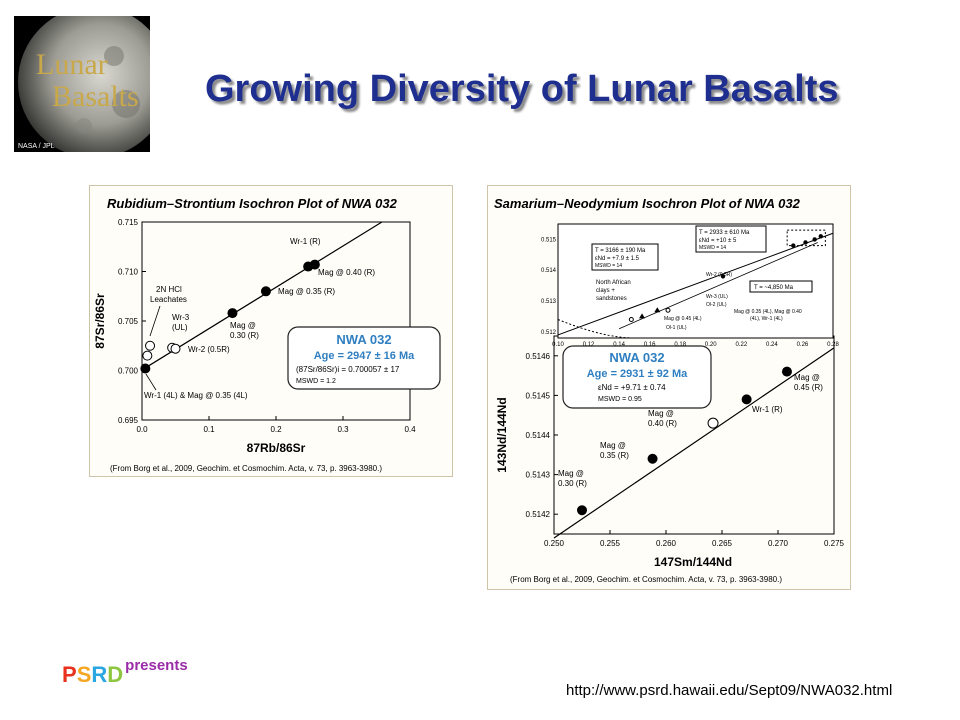 The width and height of the screenshot is (960, 720). Describe the element at coordinates (549, 271) in the screenshot. I see `smnd-inset-y-tick-label: 0.514` at that location.